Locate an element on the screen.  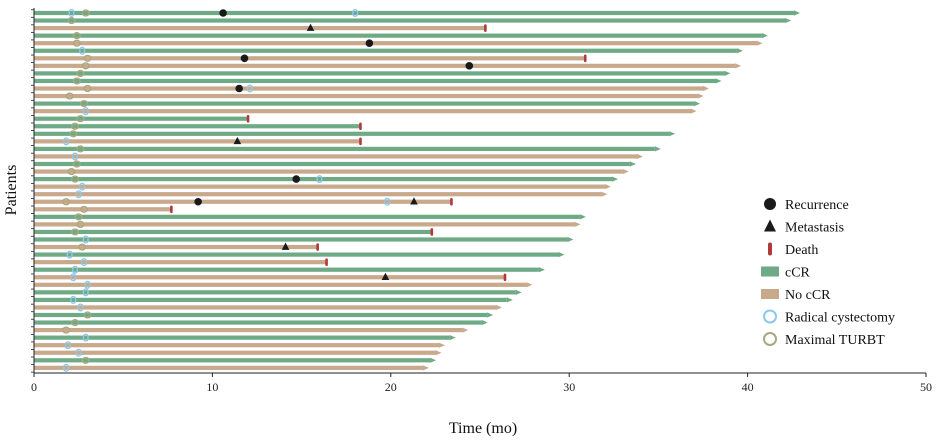
legend-item-recurrence: Recurrence is located at coordinates (806, 205).